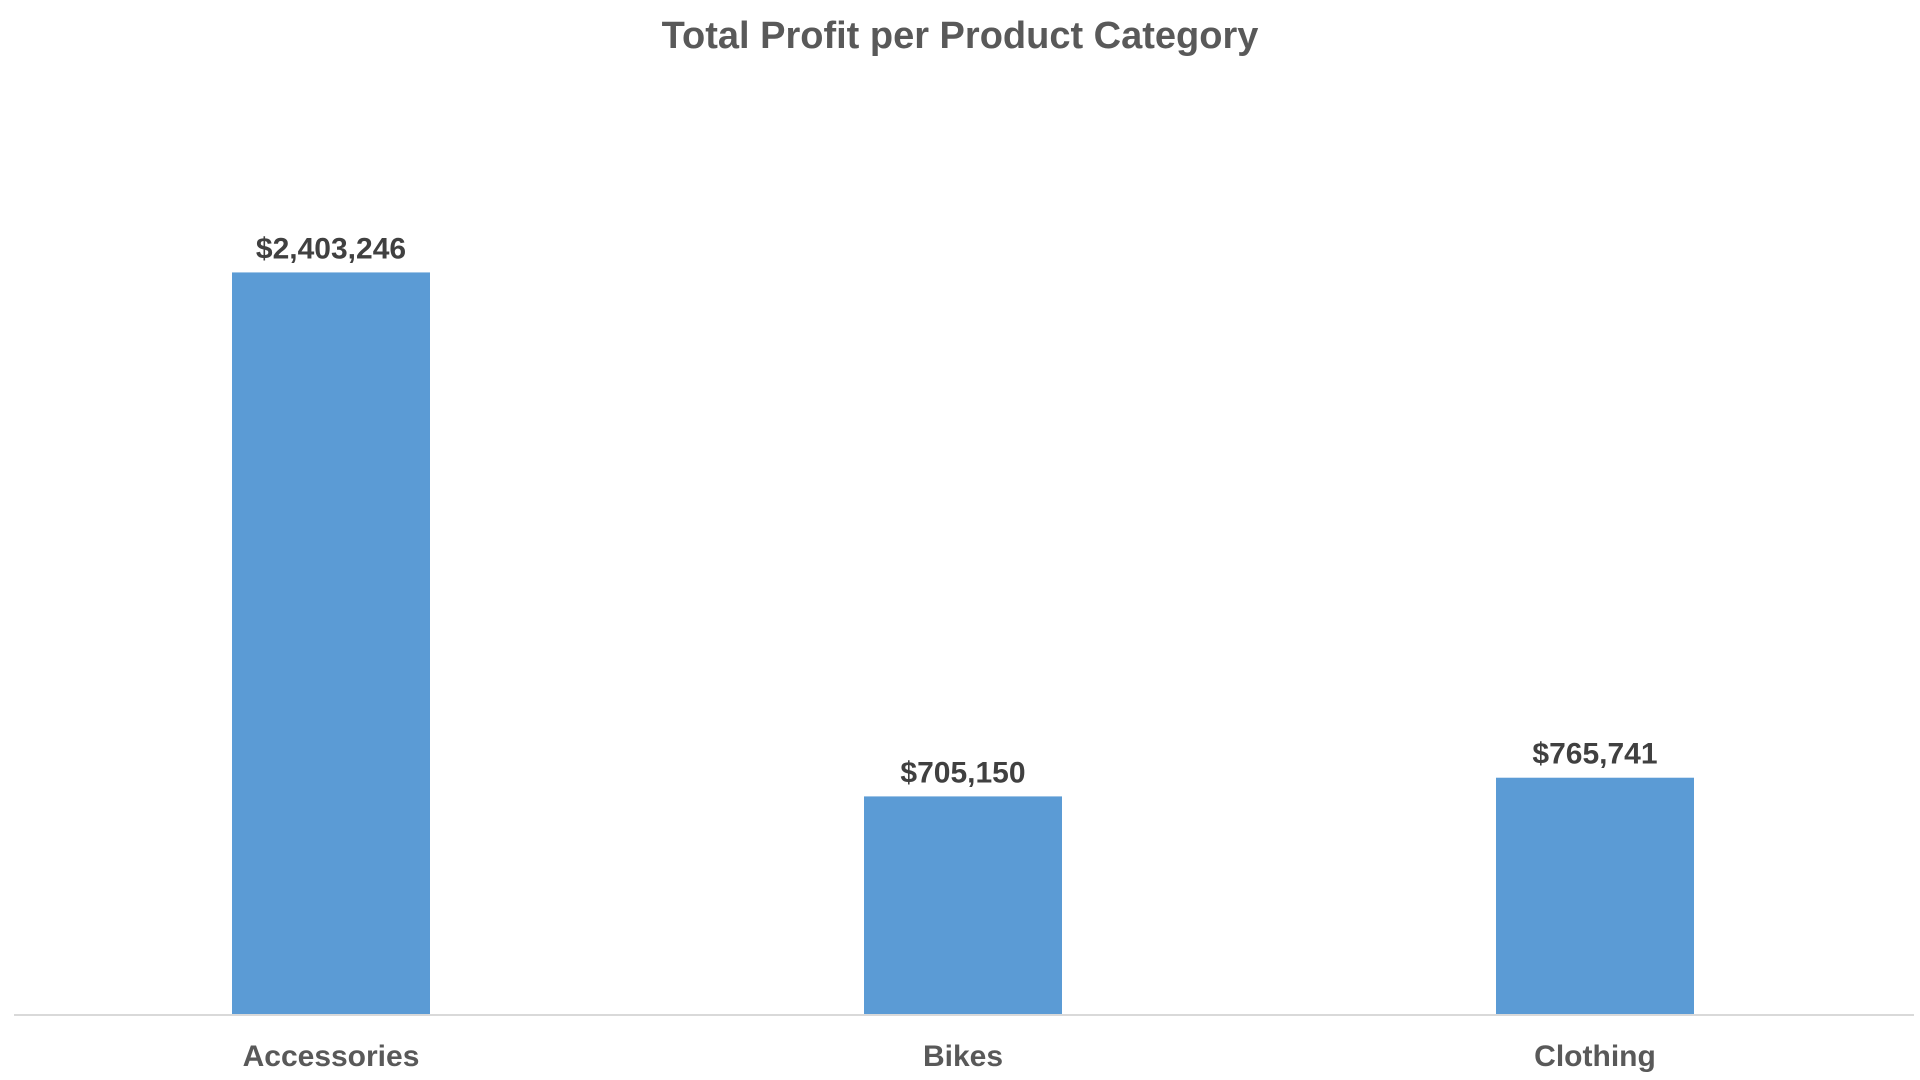  Describe the element at coordinates (963, 1056) in the screenshot. I see `x-tick-label-bikes: Bikes` at that location.